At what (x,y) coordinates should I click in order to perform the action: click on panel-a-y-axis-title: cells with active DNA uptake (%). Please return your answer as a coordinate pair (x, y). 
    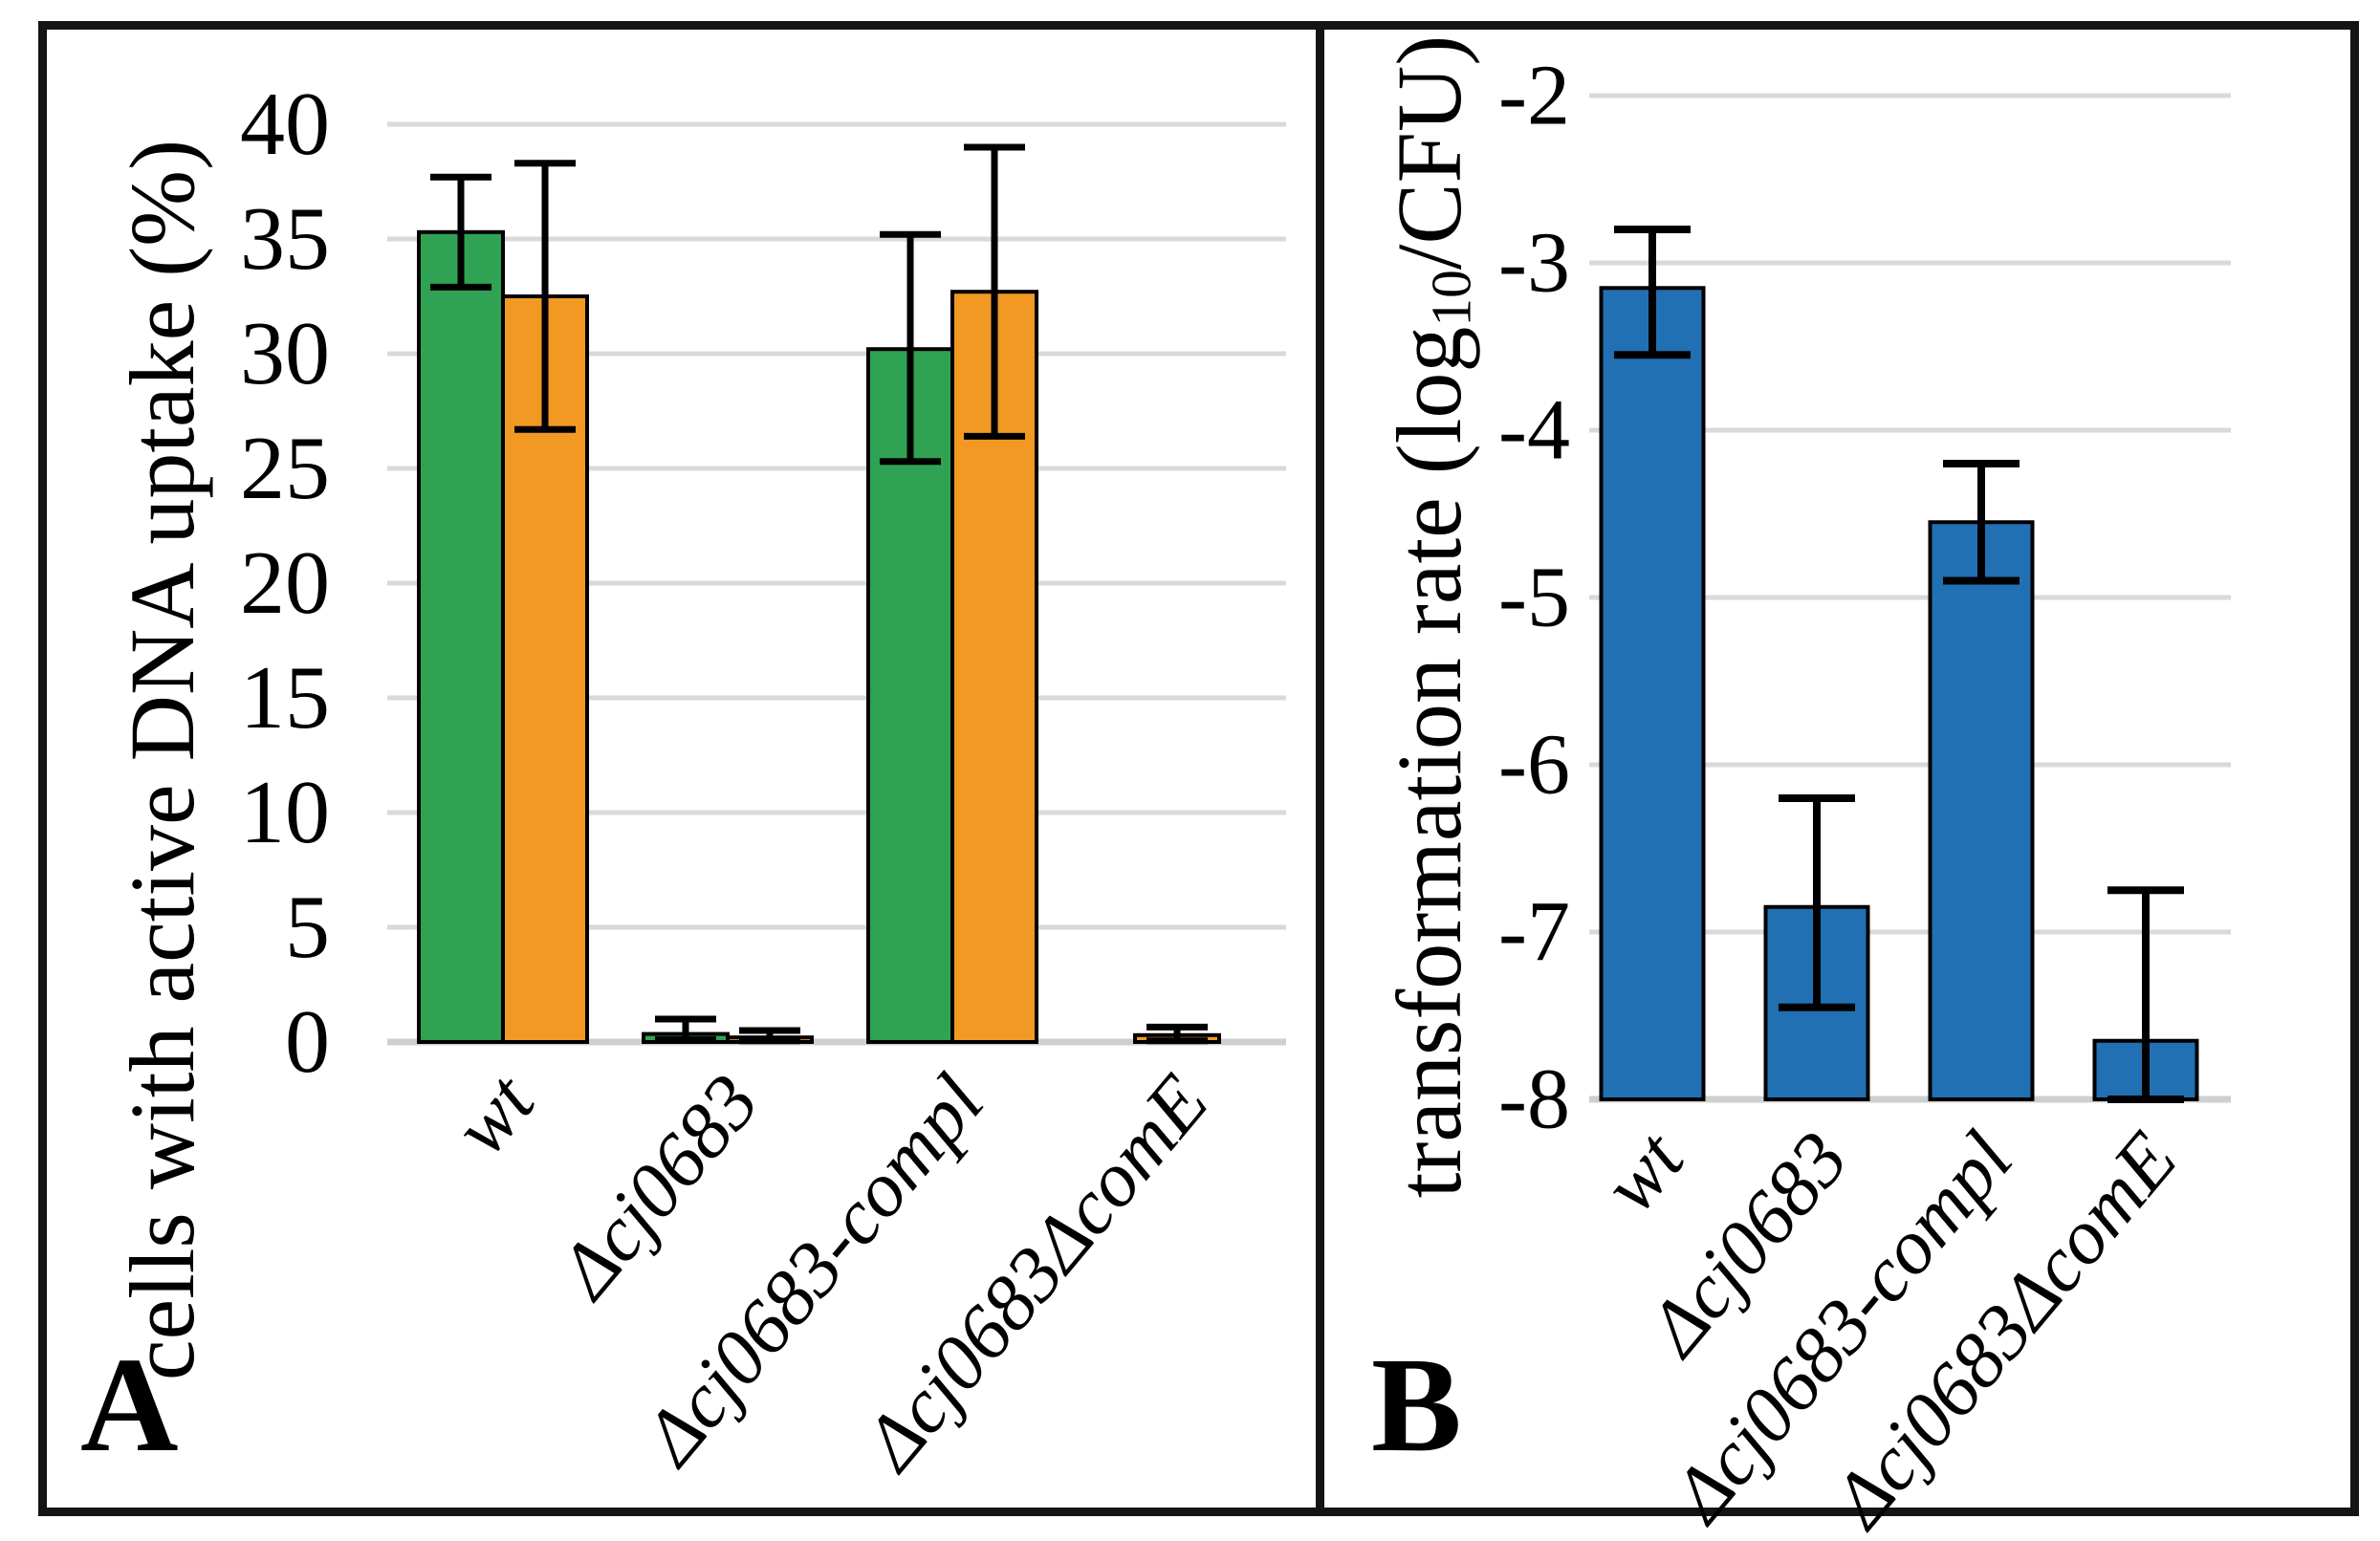
    Looking at the image, I should click on (162, 760).